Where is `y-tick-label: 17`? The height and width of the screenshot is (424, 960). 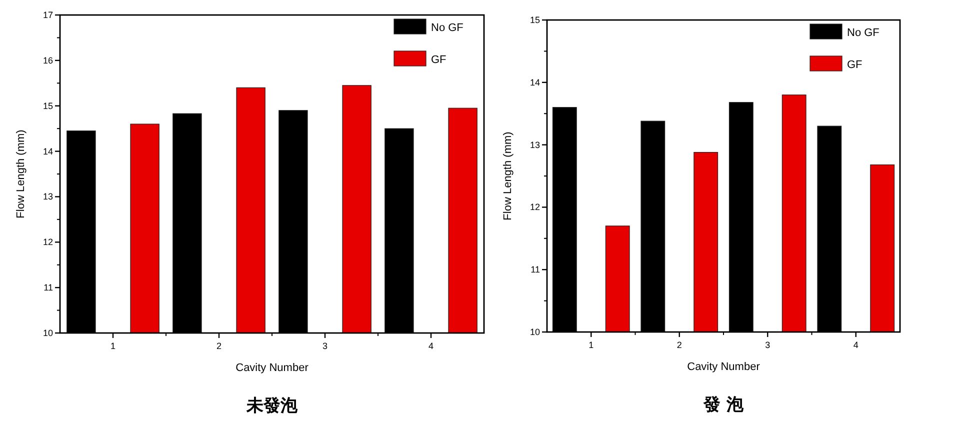 y-tick-label: 17 is located at coordinates (47, 15).